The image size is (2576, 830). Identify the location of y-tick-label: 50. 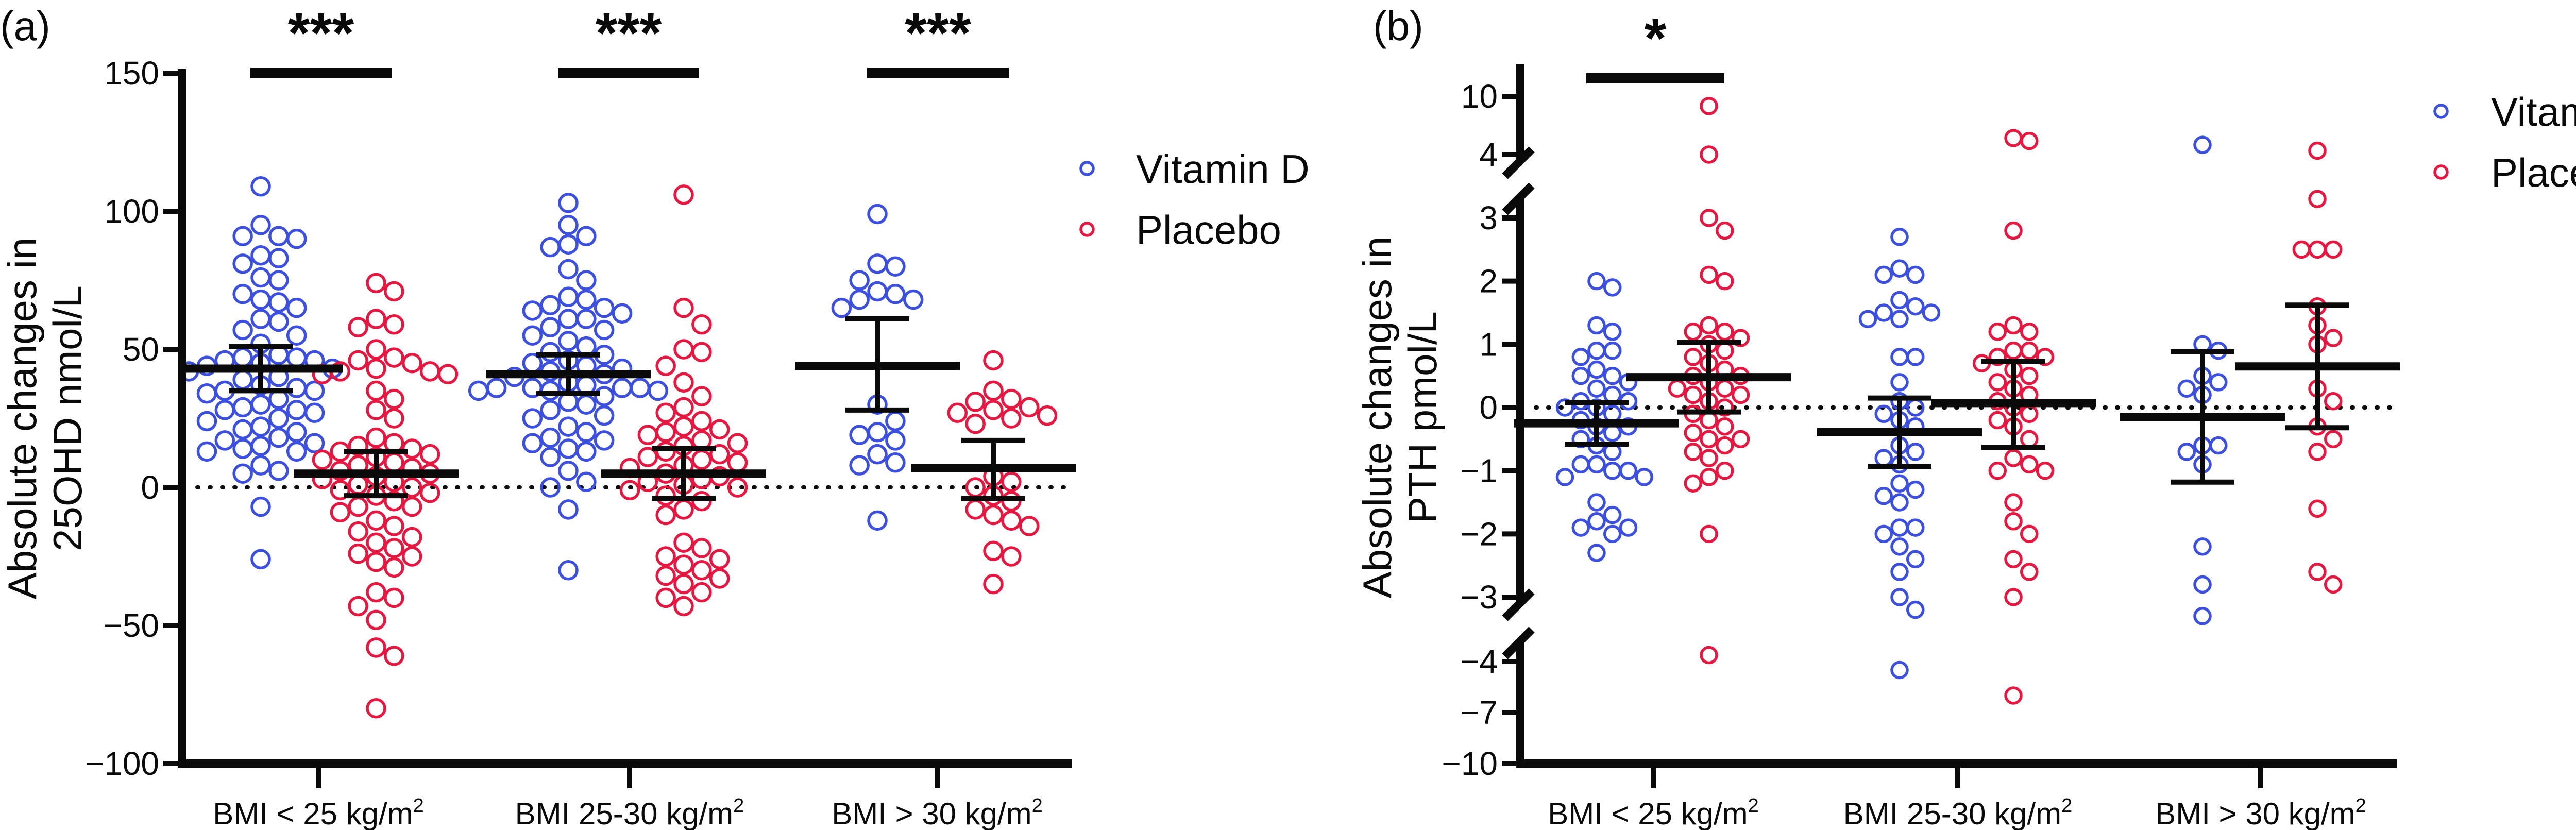
(141, 350).